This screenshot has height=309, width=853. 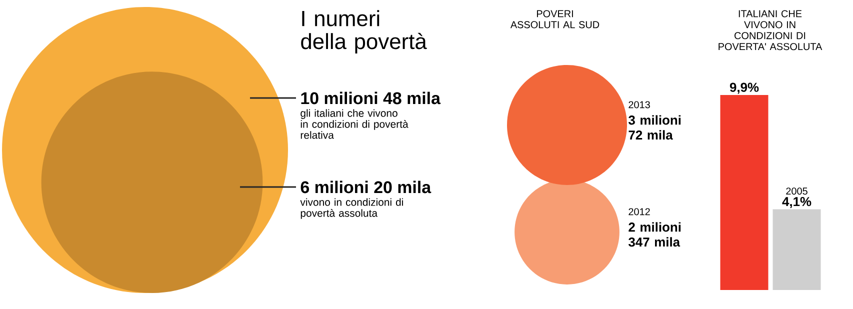 I want to click on text: I numeri della povertà, so click(x=364, y=32).